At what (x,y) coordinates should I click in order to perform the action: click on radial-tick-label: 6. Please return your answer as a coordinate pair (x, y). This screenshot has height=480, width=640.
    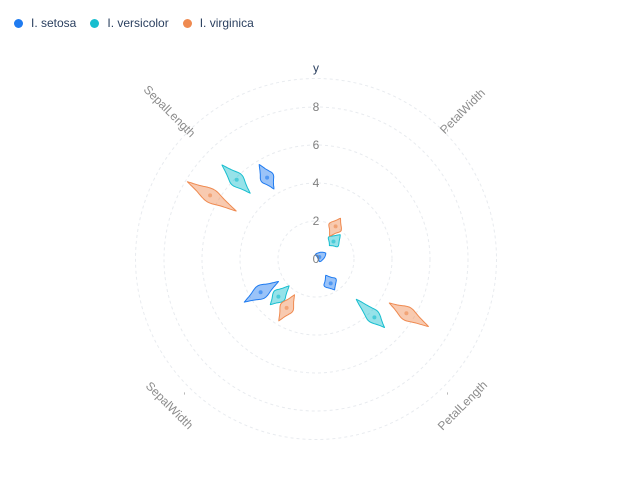
    Looking at the image, I should click on (316, 145).